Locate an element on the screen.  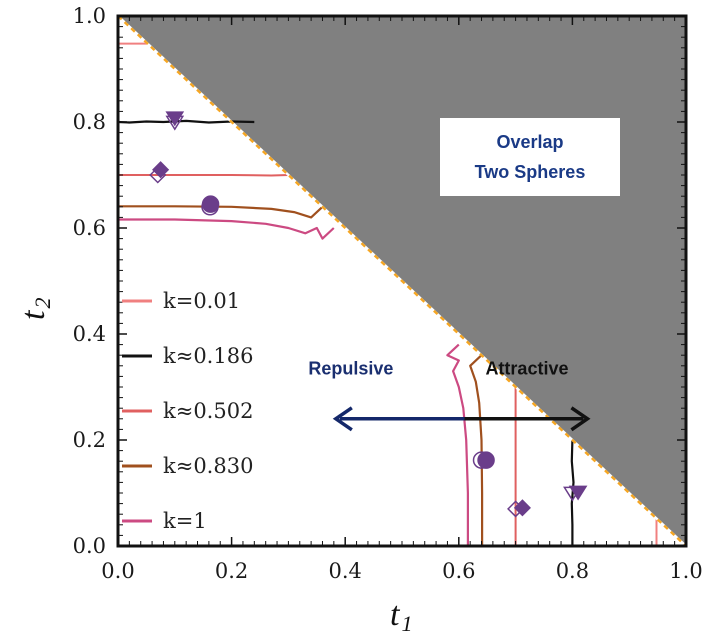
legend: k=0.01 k≈0.186 k≈0.502 k≈0.830 k=1 is located at coordinates (187, 411).